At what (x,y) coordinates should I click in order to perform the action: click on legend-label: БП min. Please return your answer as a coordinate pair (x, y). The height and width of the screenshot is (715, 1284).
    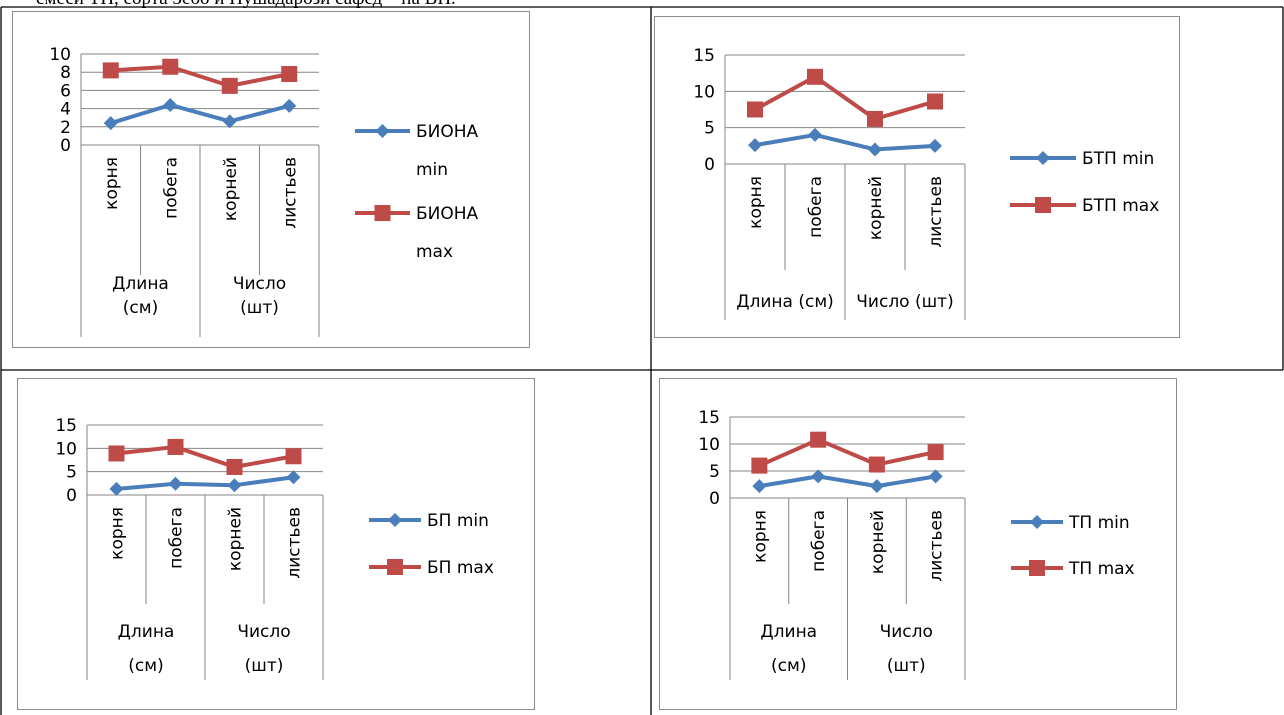
    Looking at the image, I should click on (458, 521).